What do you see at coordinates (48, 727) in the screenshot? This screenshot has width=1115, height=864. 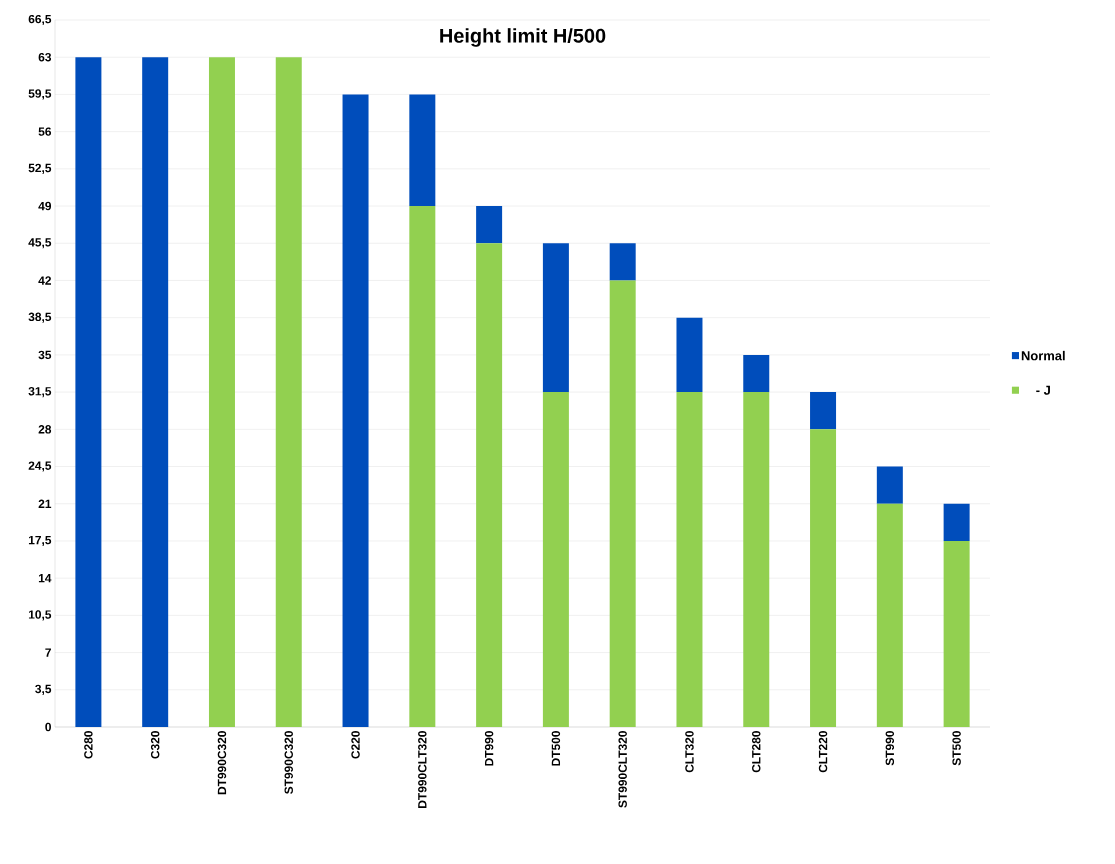 I see `y-tick-label: 0` at bounding box center [48, 727].